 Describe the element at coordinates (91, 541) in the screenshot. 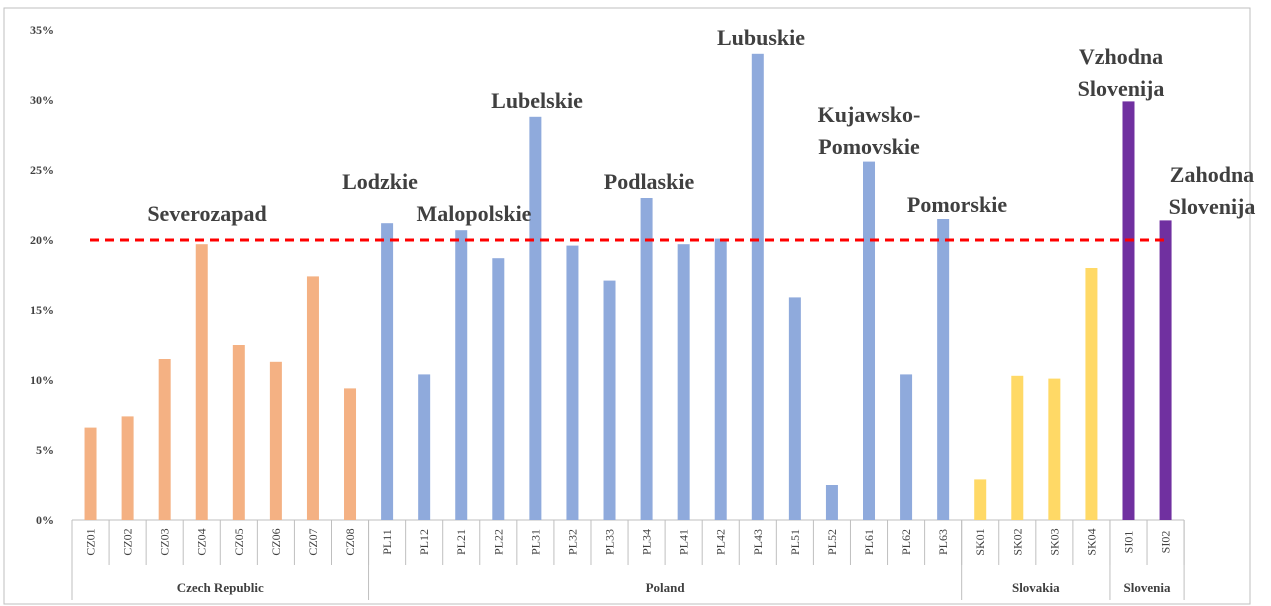

I see `x-tick-label: CZ01` at that location.